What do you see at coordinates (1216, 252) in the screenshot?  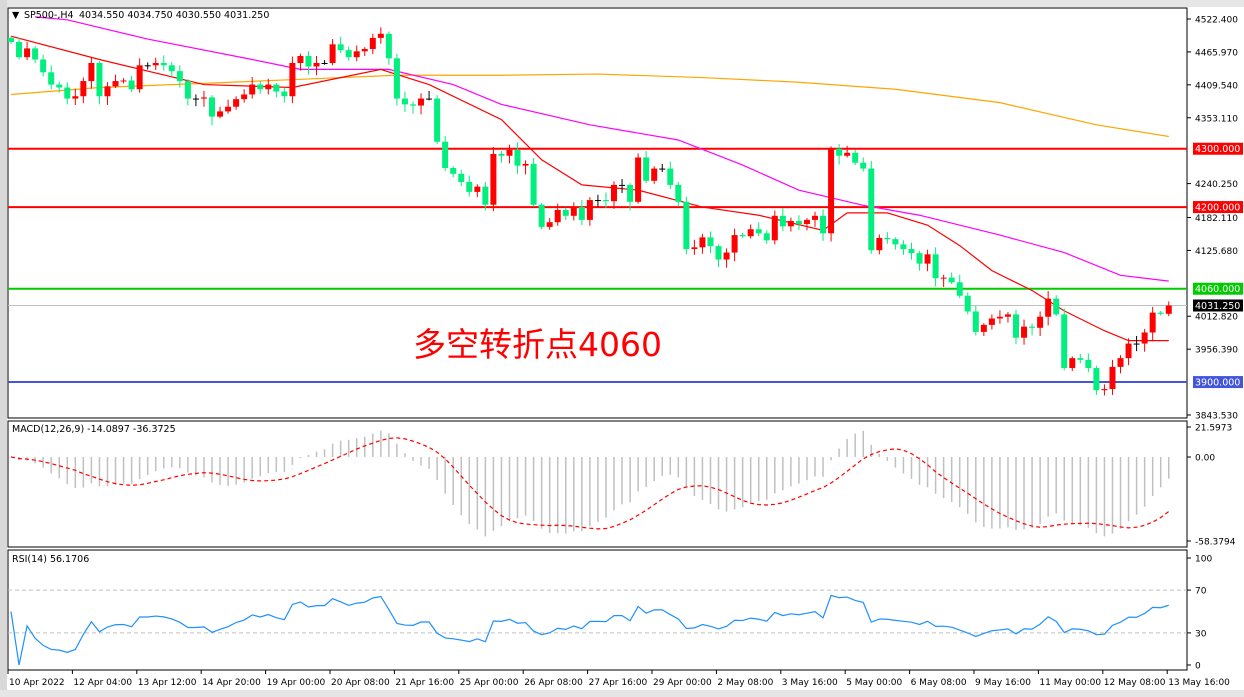 I see `price-tick-label: 4125.680` at bounding box center [1216, 252].